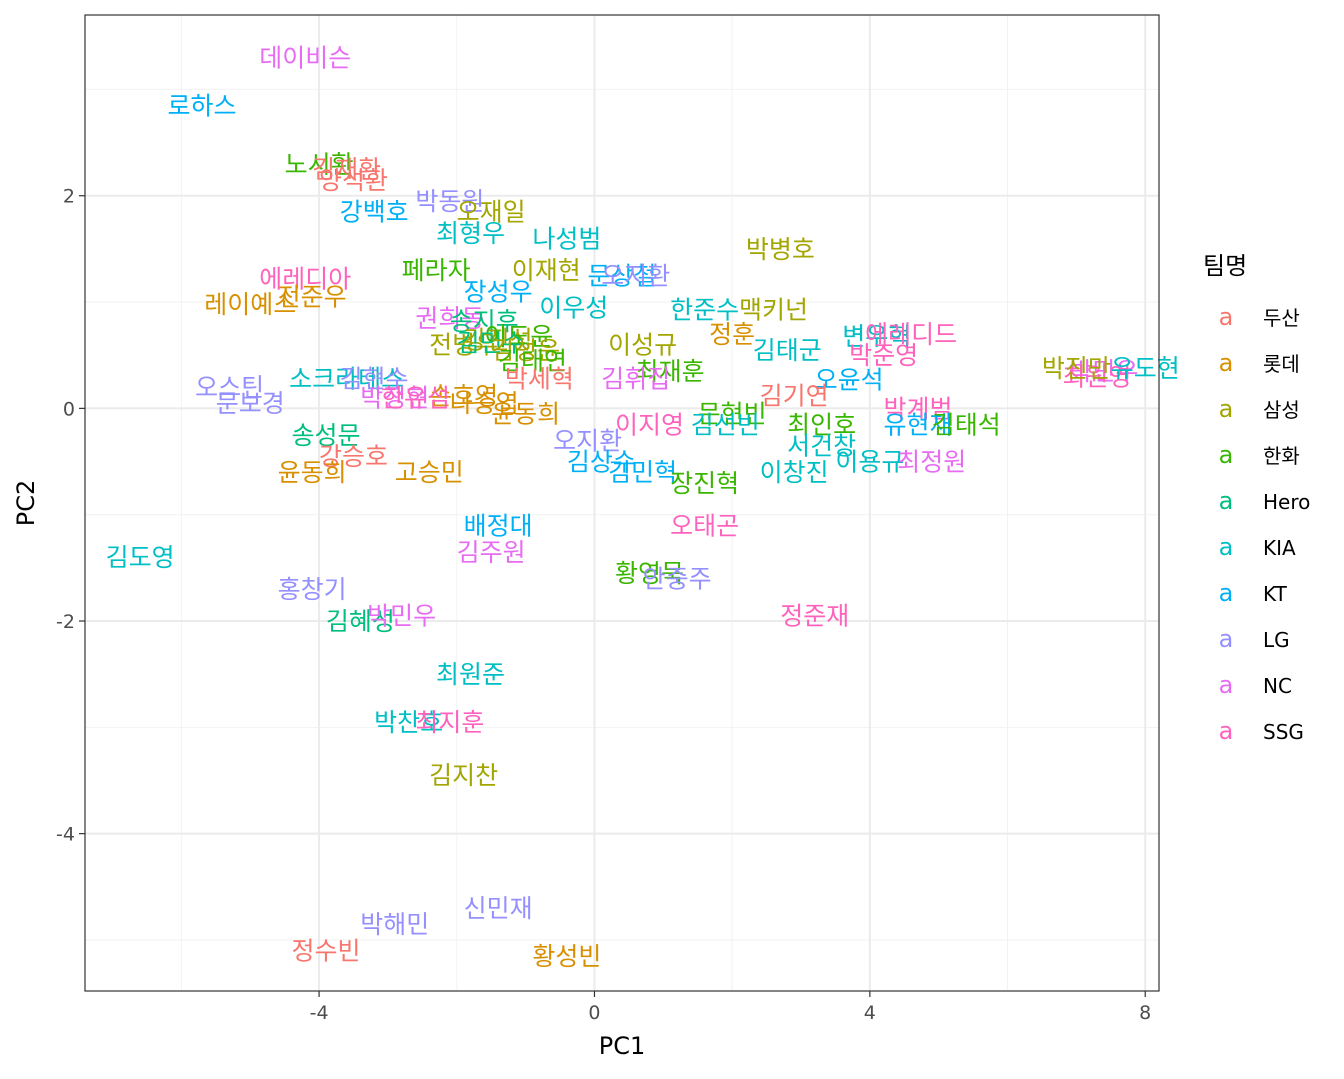  I want to click on point-label: 에레디드, so click(911, 334).